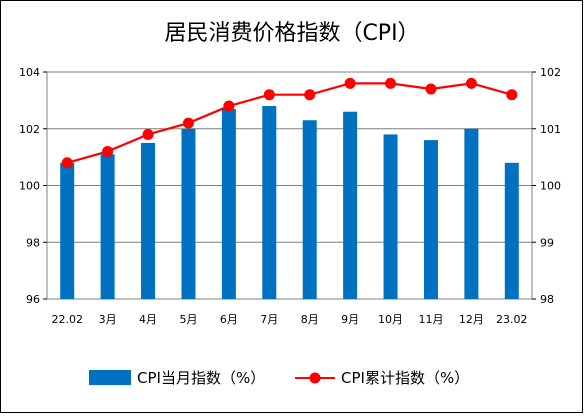 Image resolution: width=584 pixels, height=419 pixels. What do you see at coordinates (33, 242) in the screenshot?
I see `y-left-tick-label: 98` at bounding box center [33, 242].